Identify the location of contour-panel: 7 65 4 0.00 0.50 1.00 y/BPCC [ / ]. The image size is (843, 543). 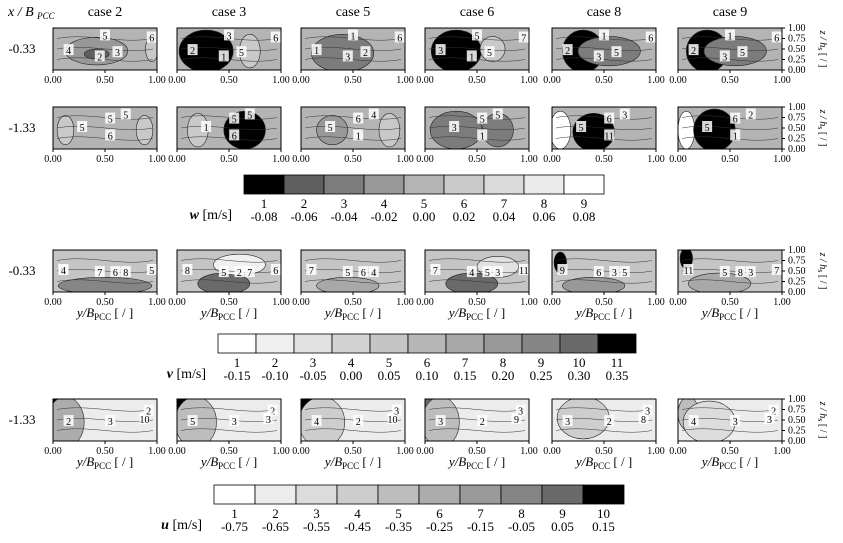
(353, 285).